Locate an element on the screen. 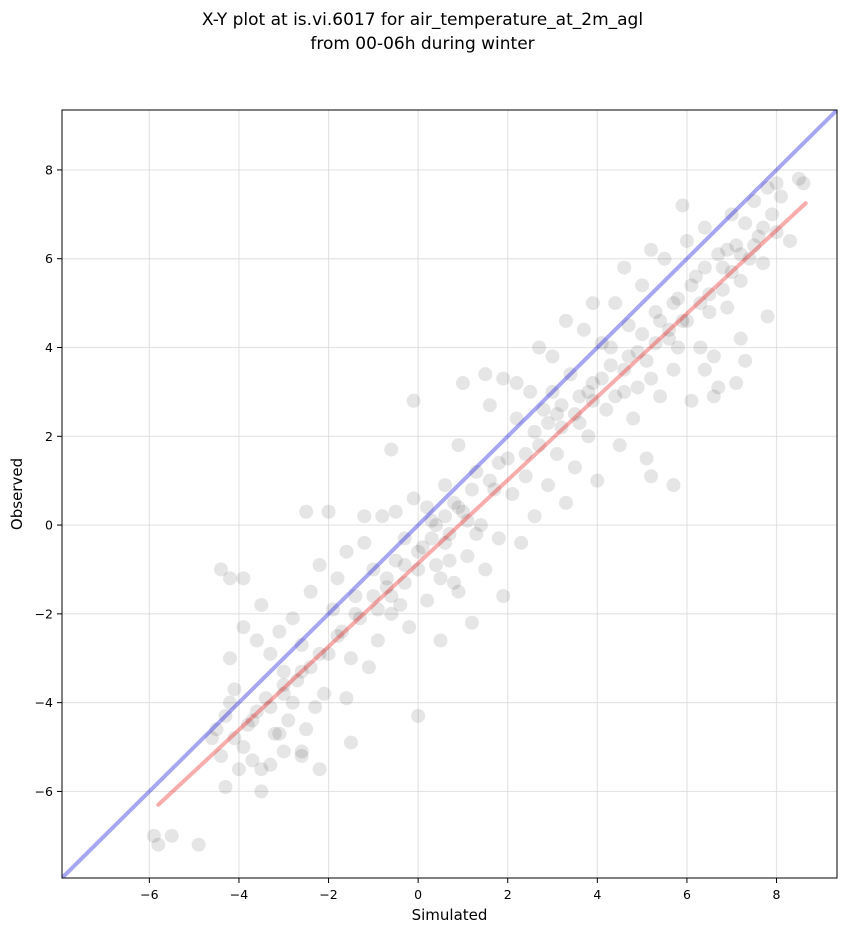  y-axis-label: Observed is located at coordinates (17, 494).